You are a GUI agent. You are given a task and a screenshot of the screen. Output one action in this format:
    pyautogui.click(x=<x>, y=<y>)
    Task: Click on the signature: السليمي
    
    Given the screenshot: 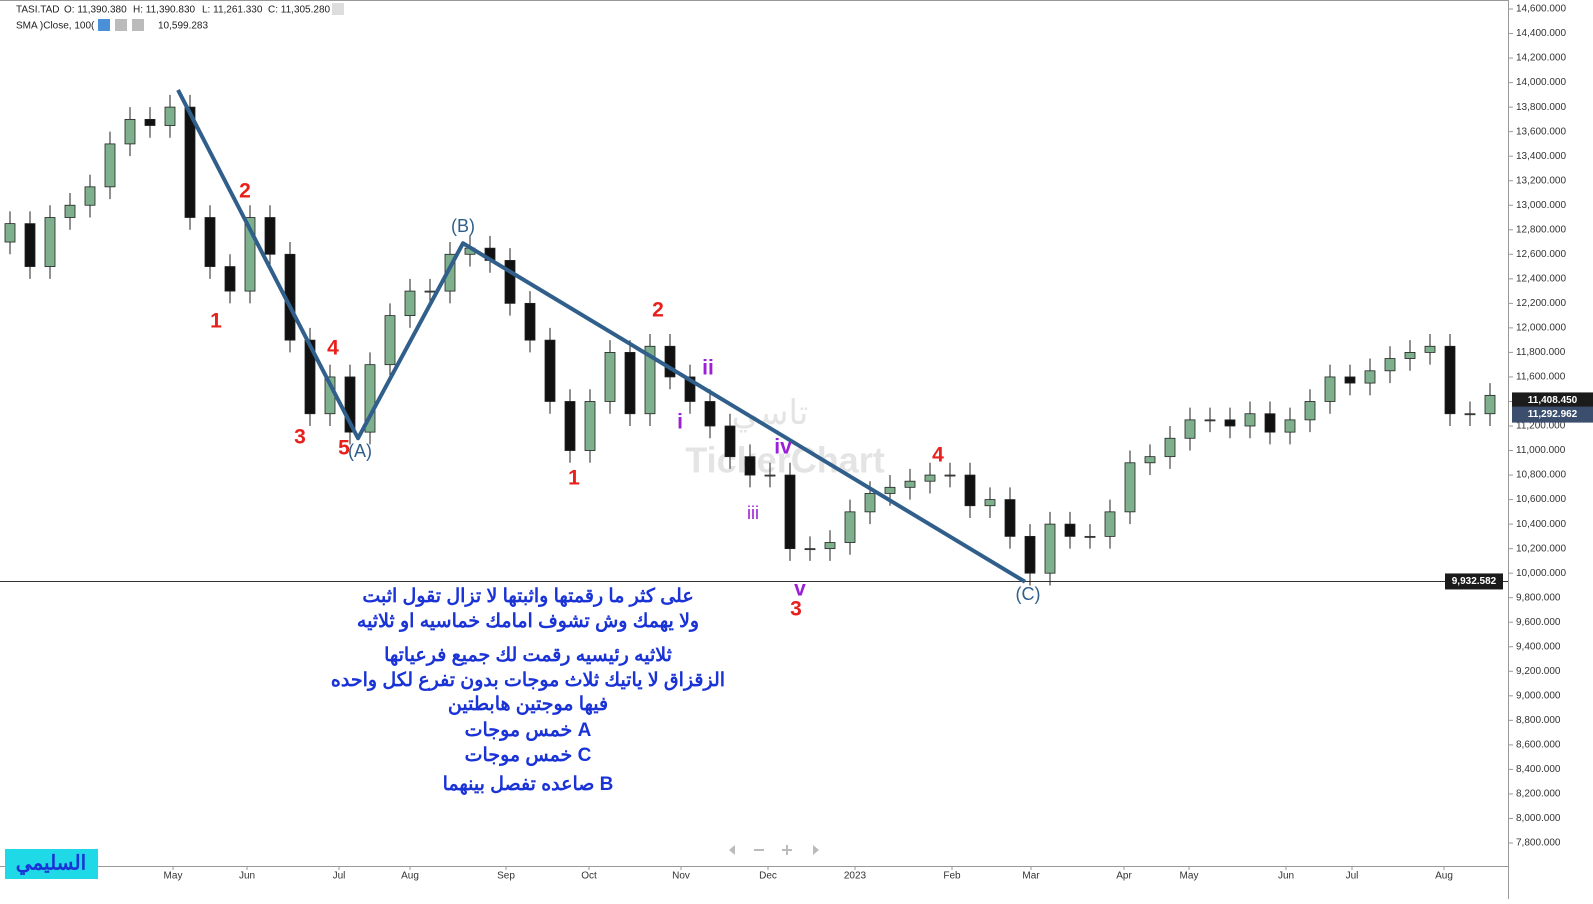 What is the action you would take?
    pyautogui.click(x=51, y=863)
    